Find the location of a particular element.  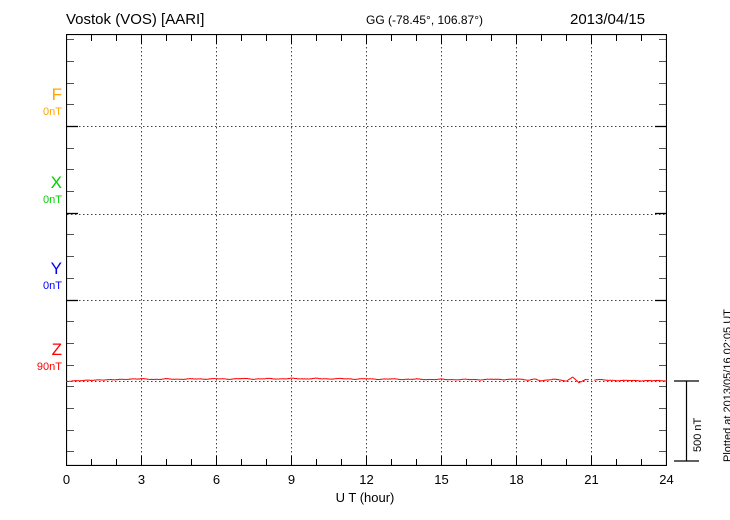

component-label-x: X 0nT is located at coordinates (31, 190).